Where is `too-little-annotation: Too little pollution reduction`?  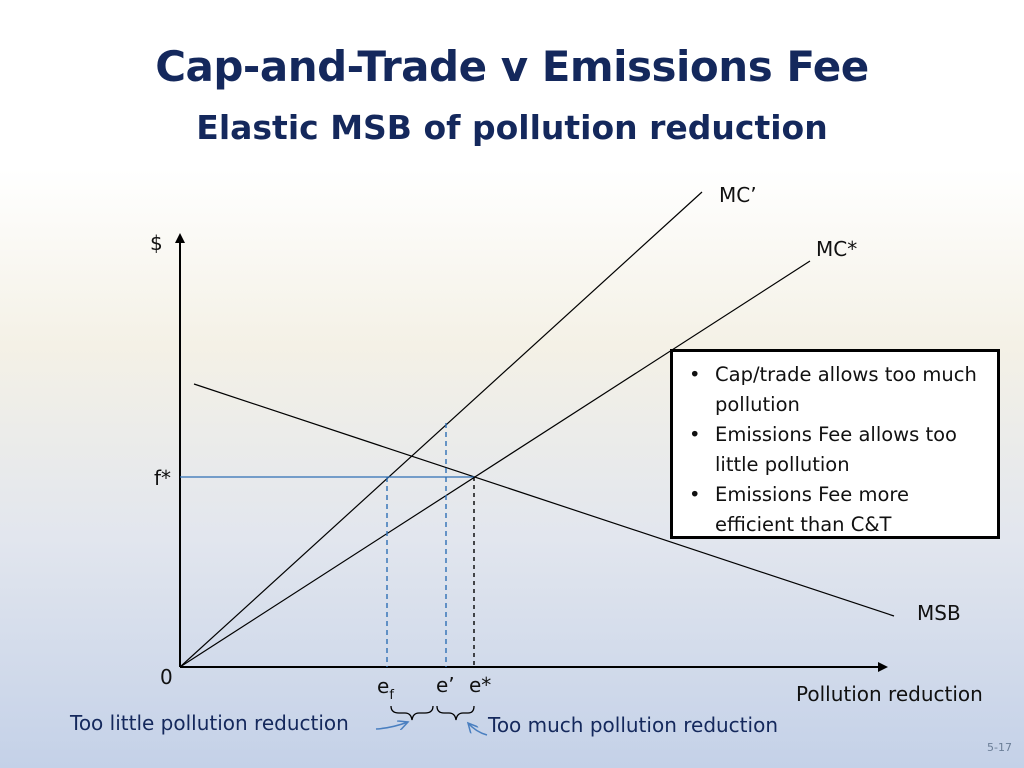
too-little-annotation: Too little pollution reduction is located at coordinates (209, 723).